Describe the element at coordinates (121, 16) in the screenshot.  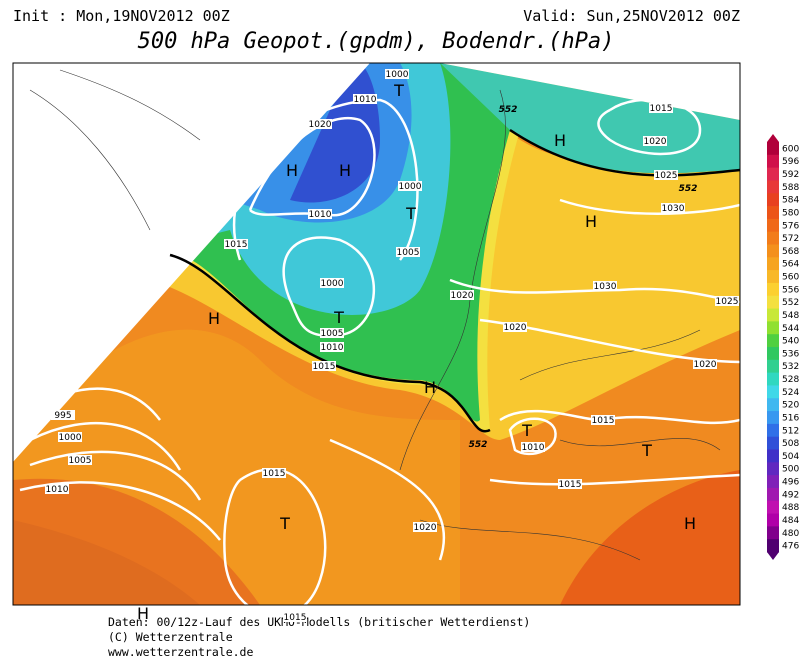
I see `init-time: Init : Mon,19NOV2012 00Z` at that location.